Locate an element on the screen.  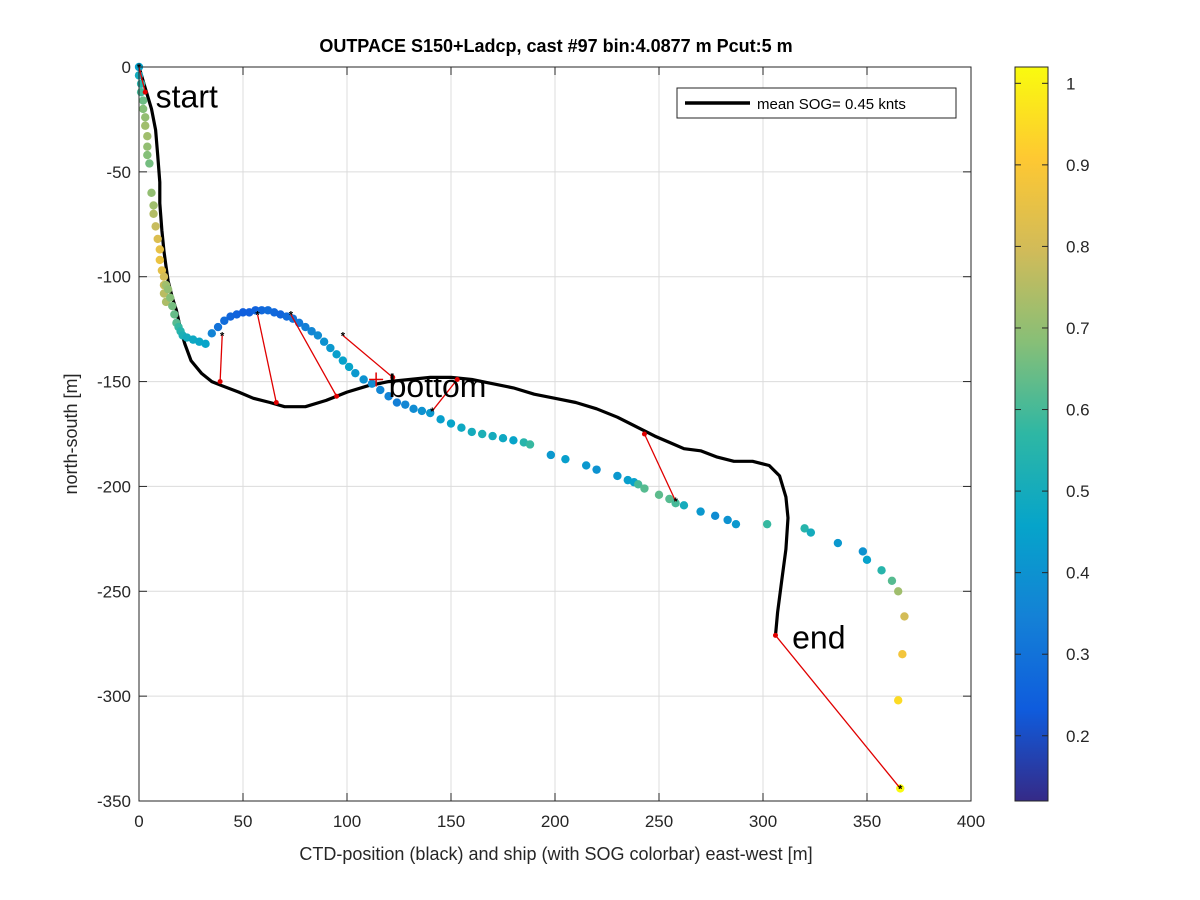
x-tick-label: 300 is located at coordinates (763, 821).